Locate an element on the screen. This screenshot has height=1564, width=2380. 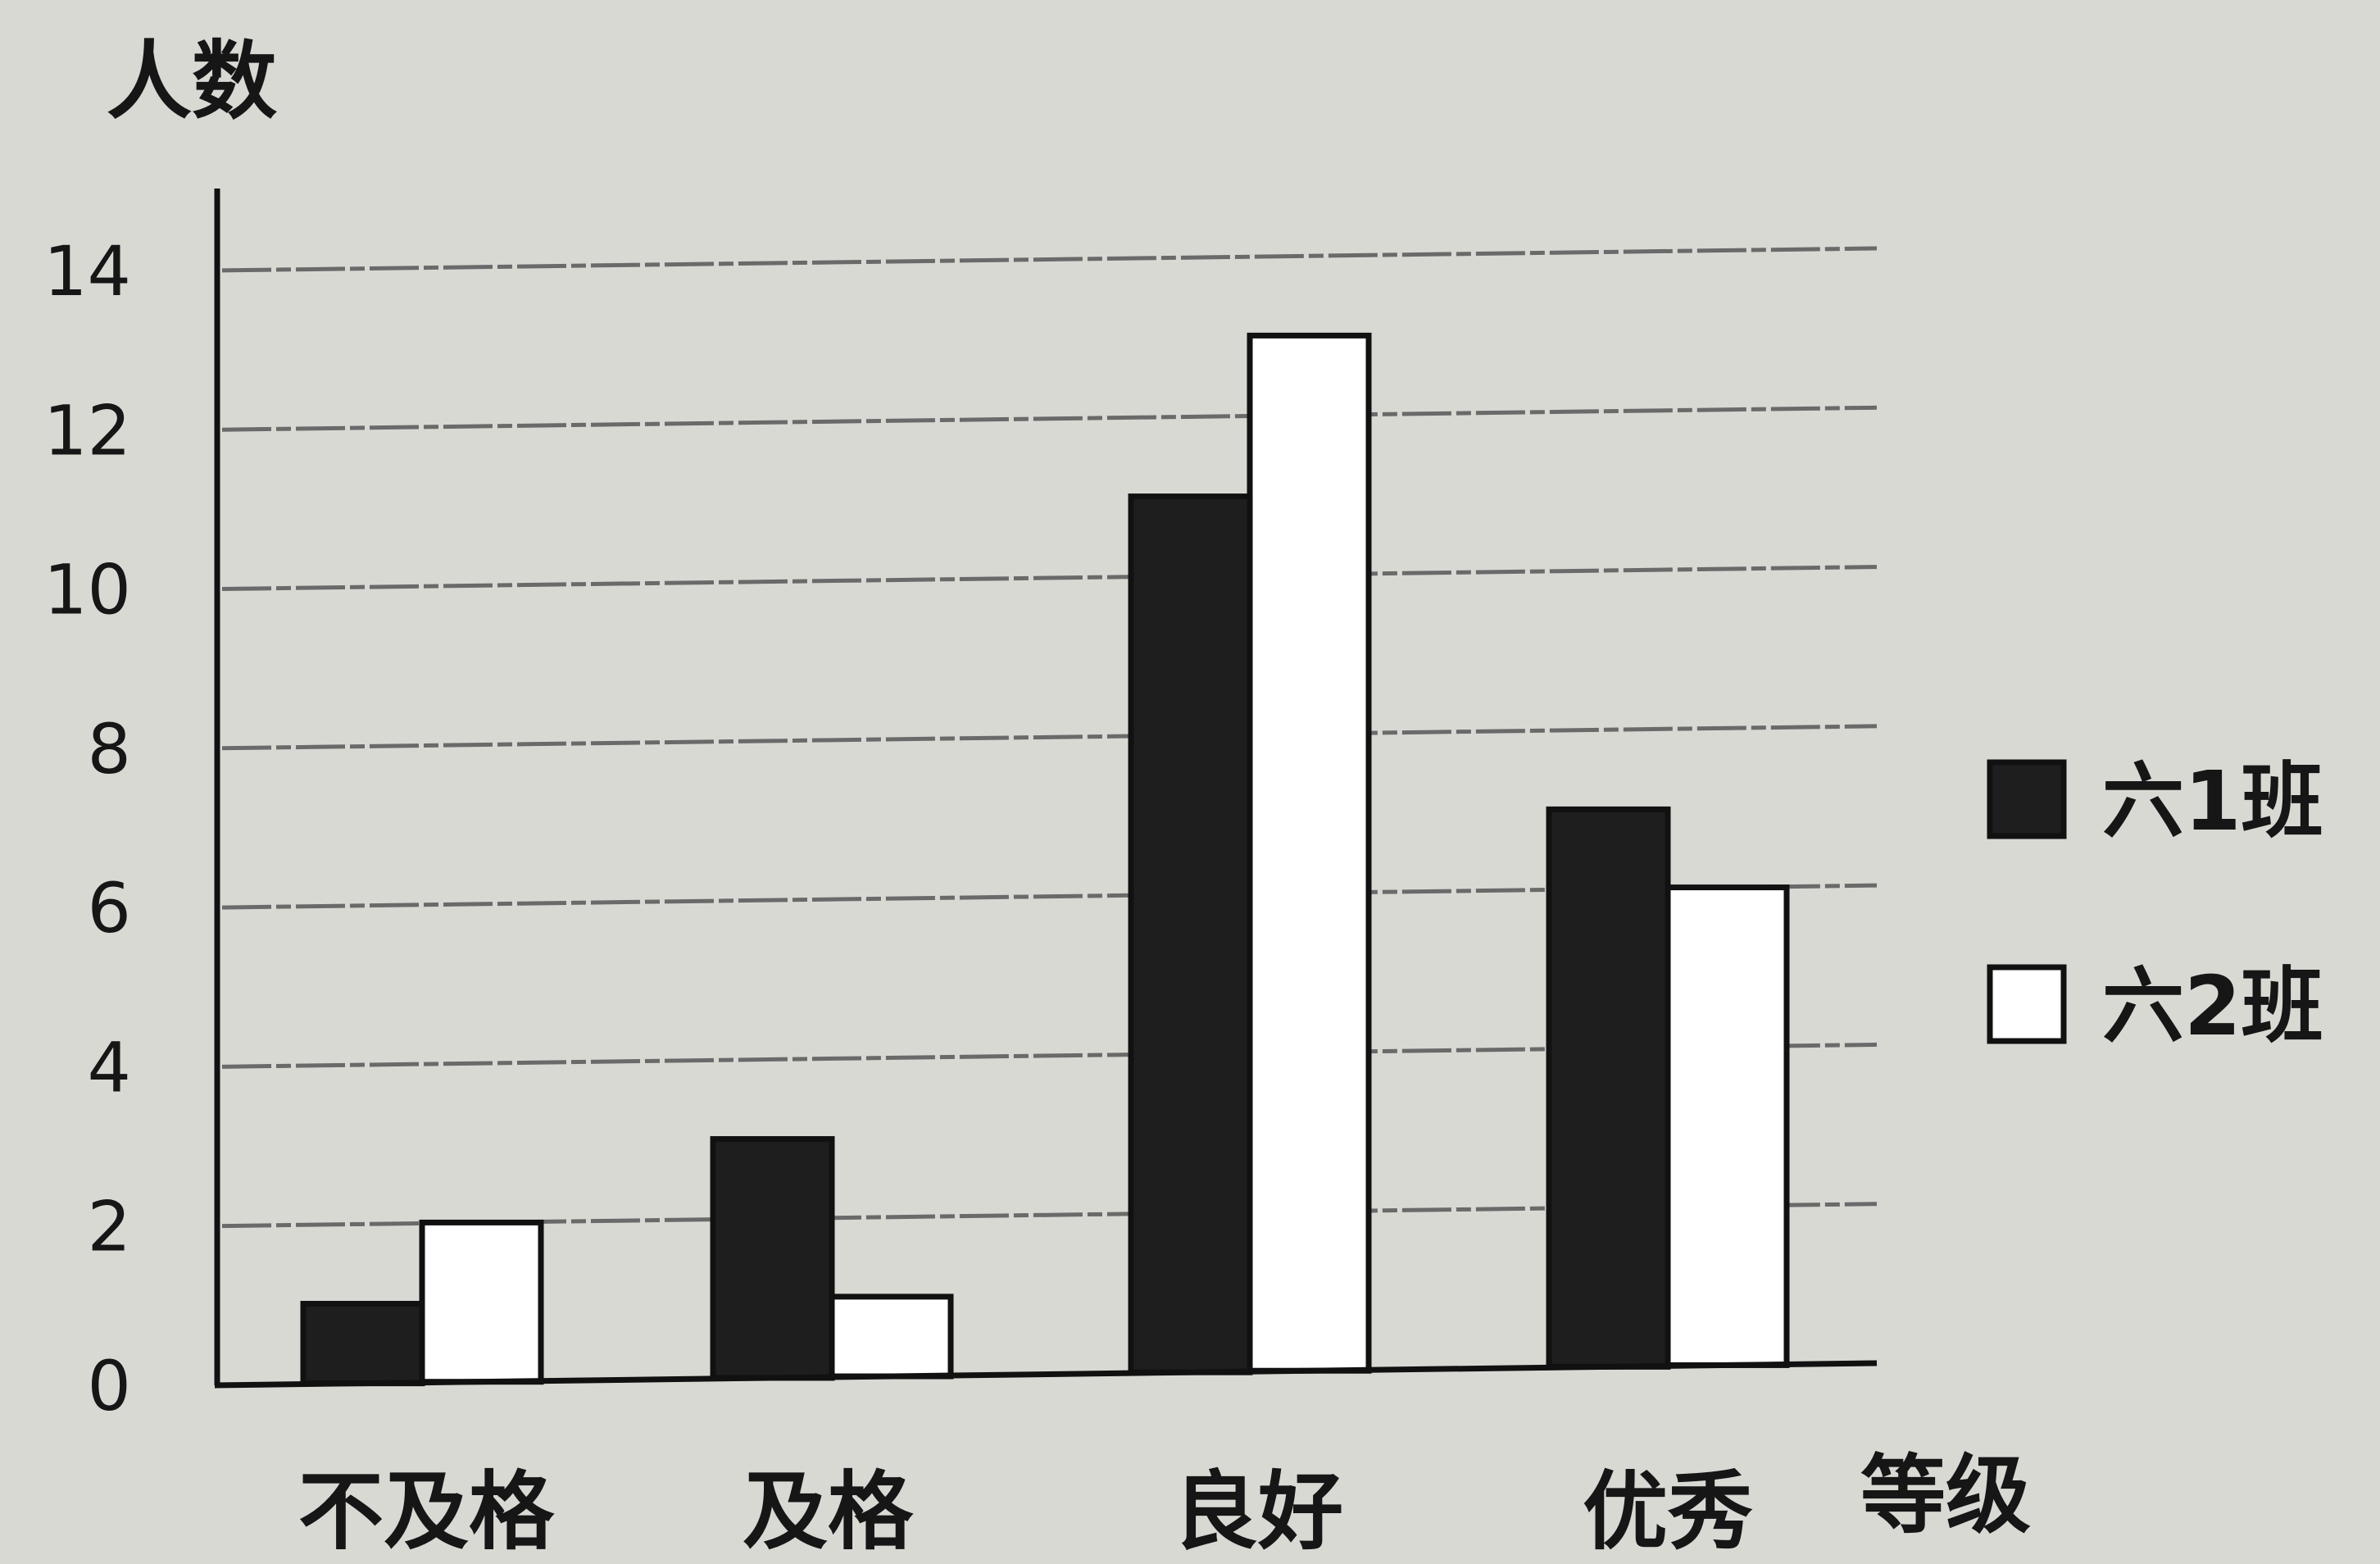
x-category-labels: 不及格 及格 良好 优秀 is located at coordinates (1026, 1512).